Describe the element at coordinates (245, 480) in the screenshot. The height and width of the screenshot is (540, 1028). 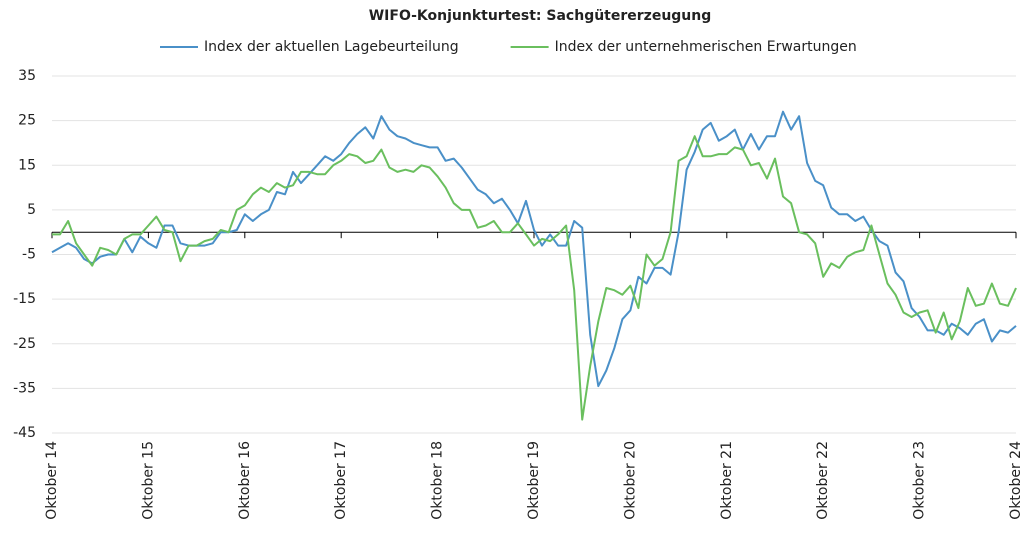
I see `x-tick-label: Oktober 16` at that location.